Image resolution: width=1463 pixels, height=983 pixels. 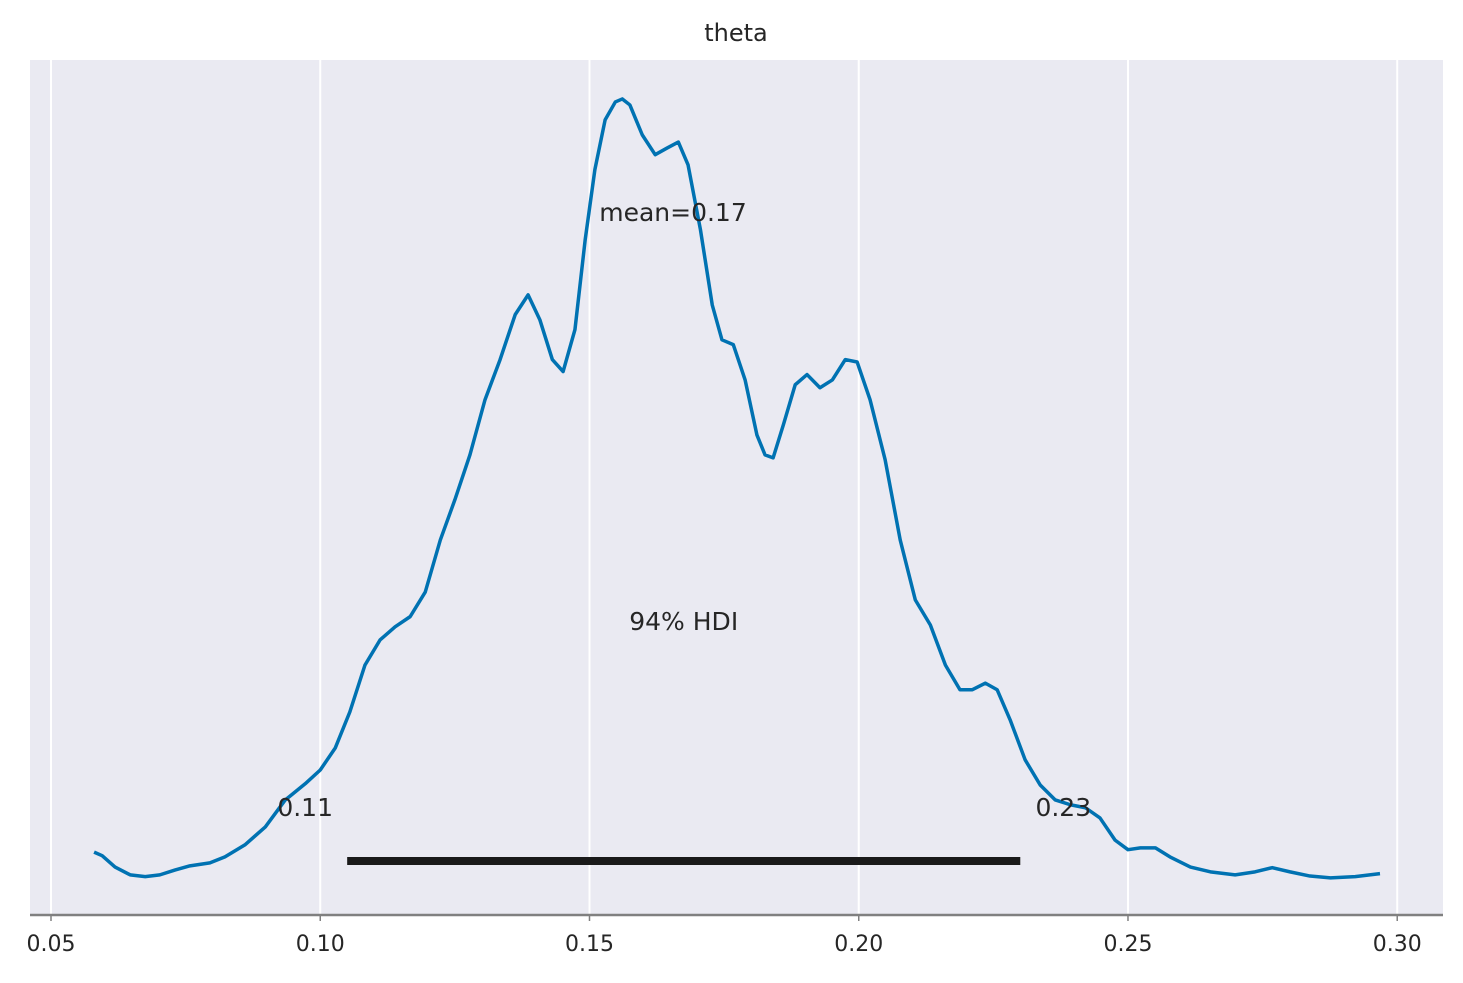 What do you see at coordinates (589, 944) in the screenshot?
I see `x-tick-label: 0.15` at bounding box center [589, 944].